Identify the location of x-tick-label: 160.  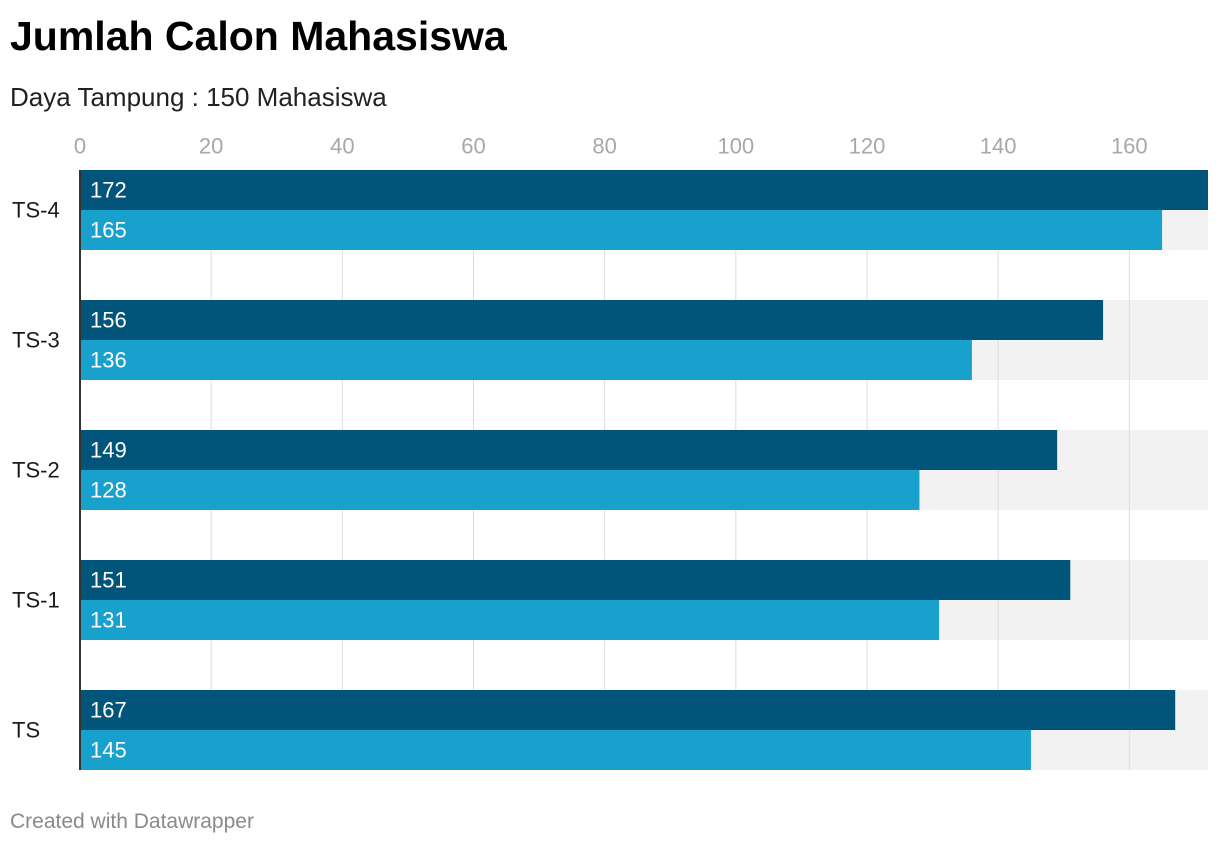
(1129, 146).